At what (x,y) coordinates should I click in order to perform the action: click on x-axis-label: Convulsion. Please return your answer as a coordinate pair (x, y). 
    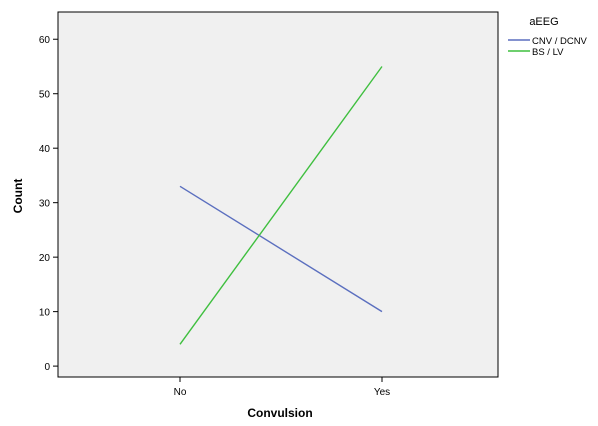
    Looking at the image, I should click on (279, 413).